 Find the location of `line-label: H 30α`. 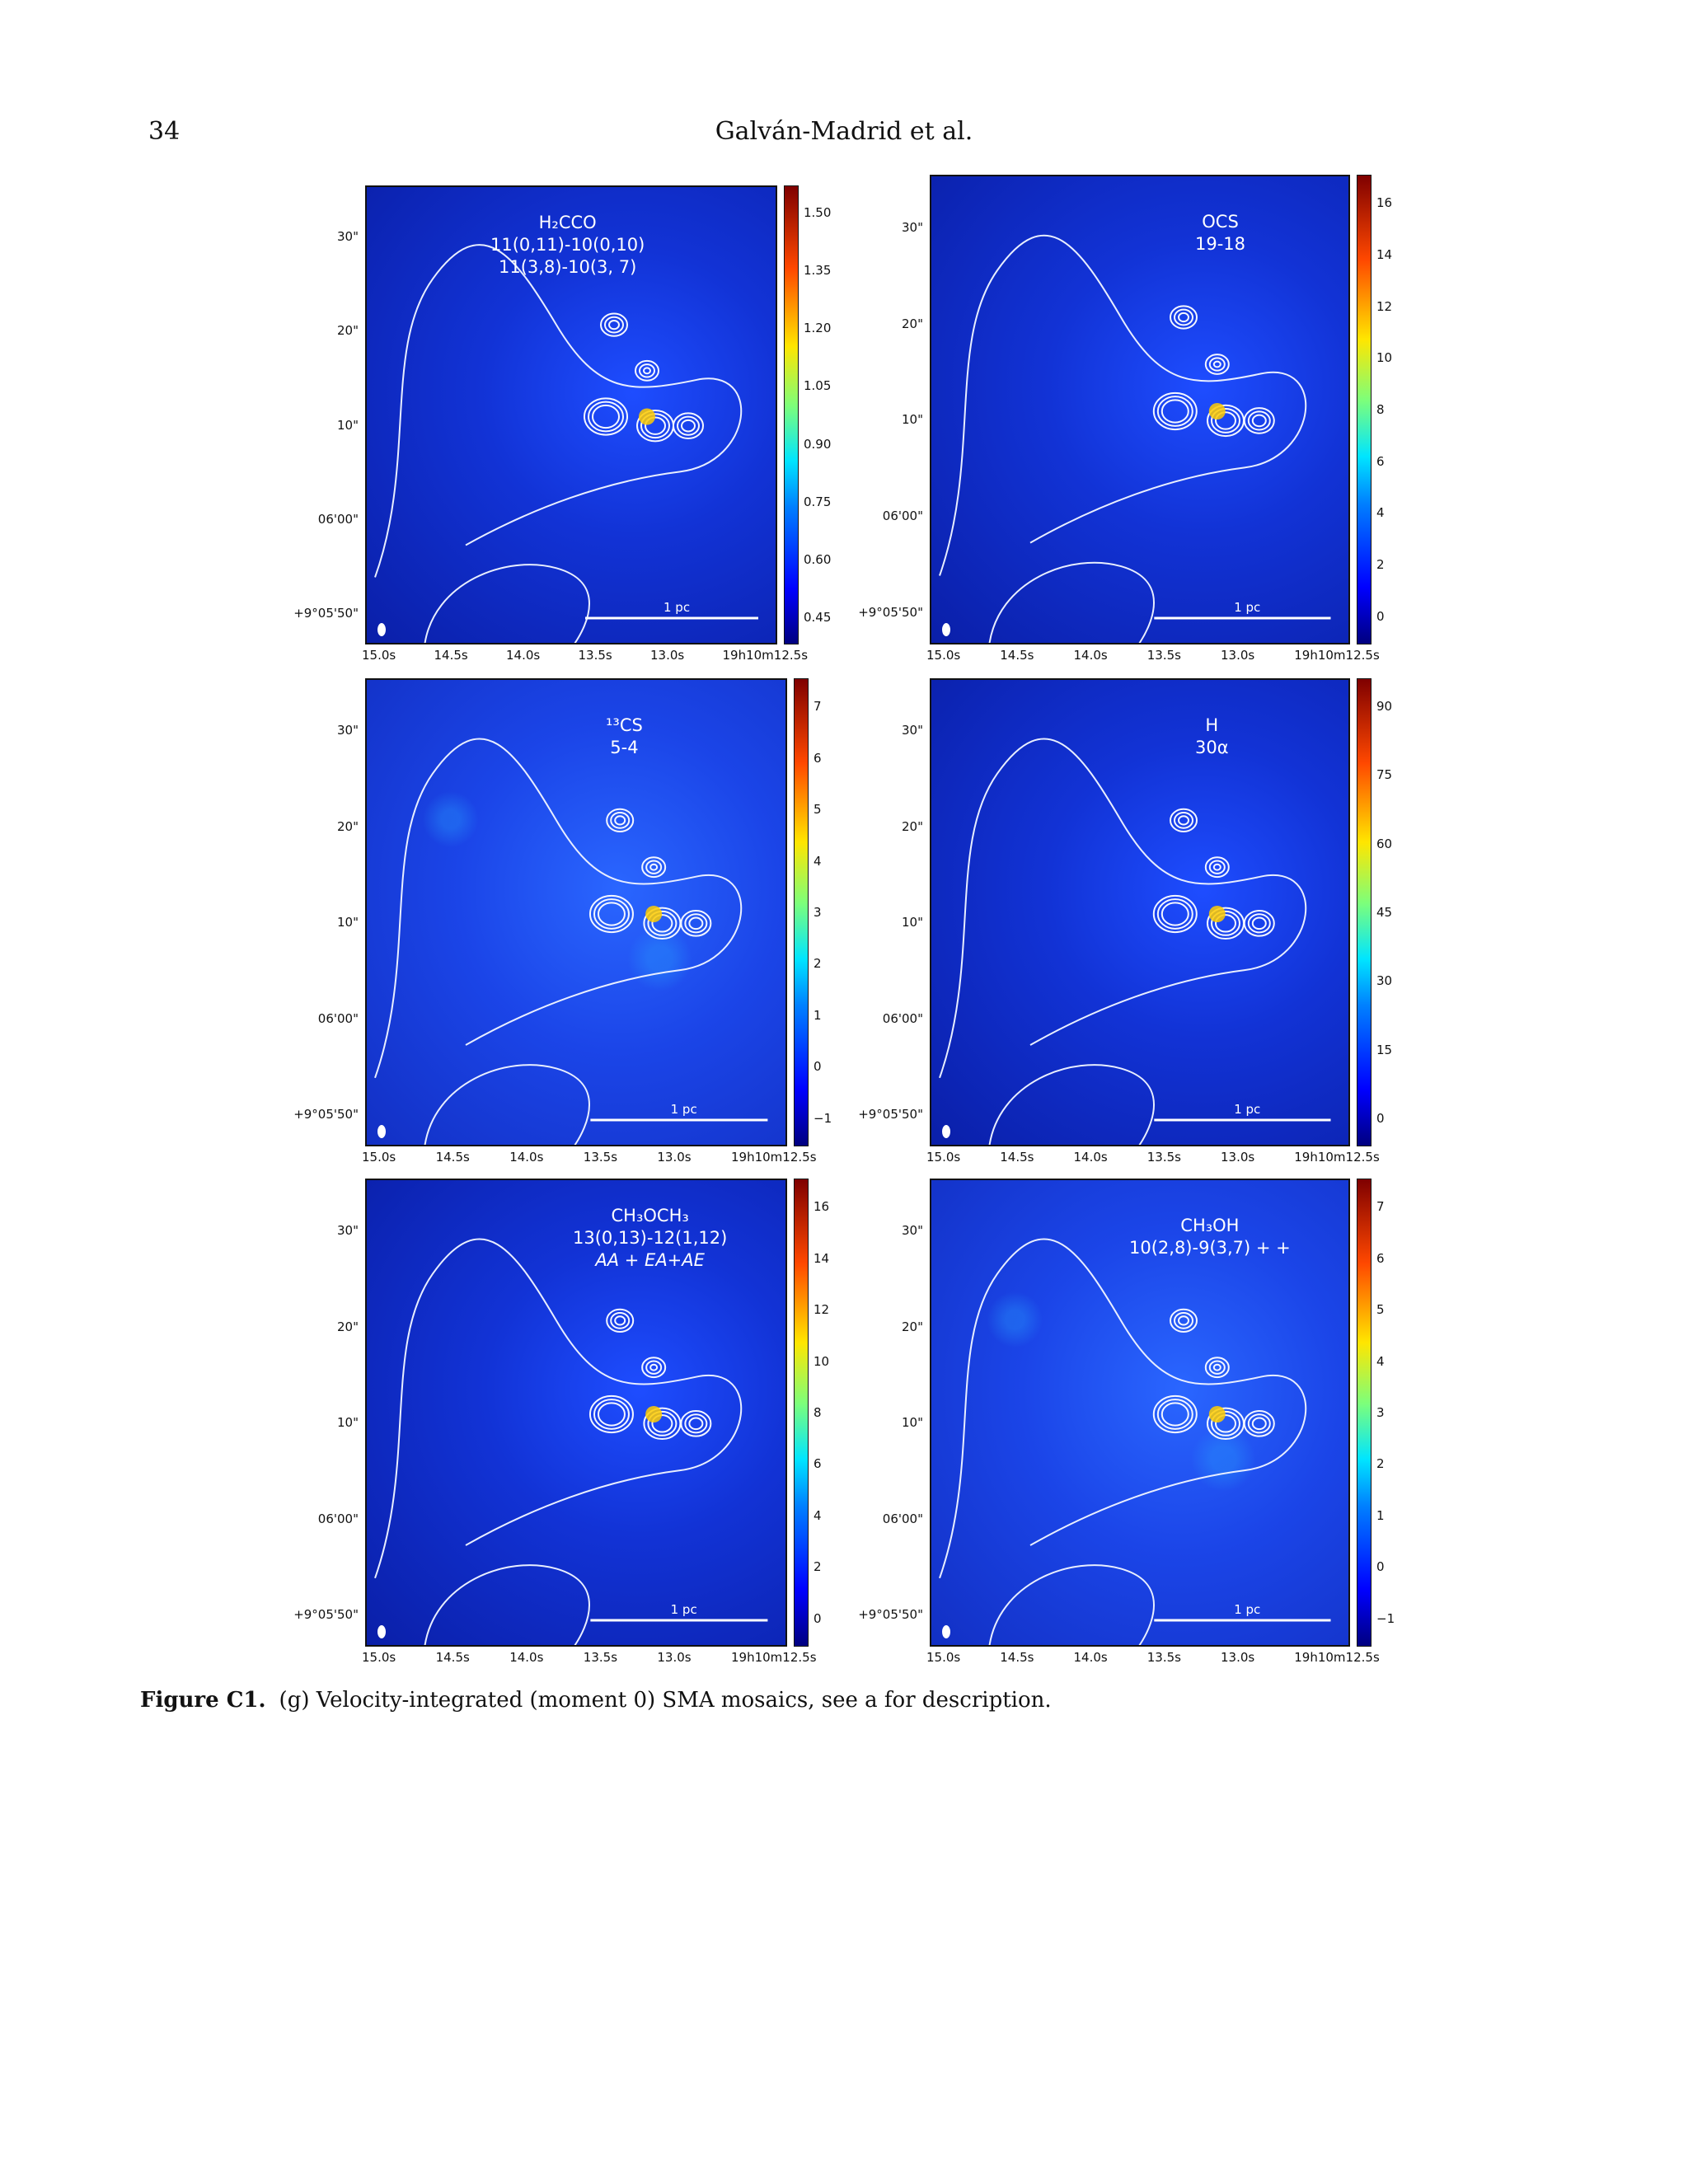

line-label: H 30α is located at coordinates (1212, 737).